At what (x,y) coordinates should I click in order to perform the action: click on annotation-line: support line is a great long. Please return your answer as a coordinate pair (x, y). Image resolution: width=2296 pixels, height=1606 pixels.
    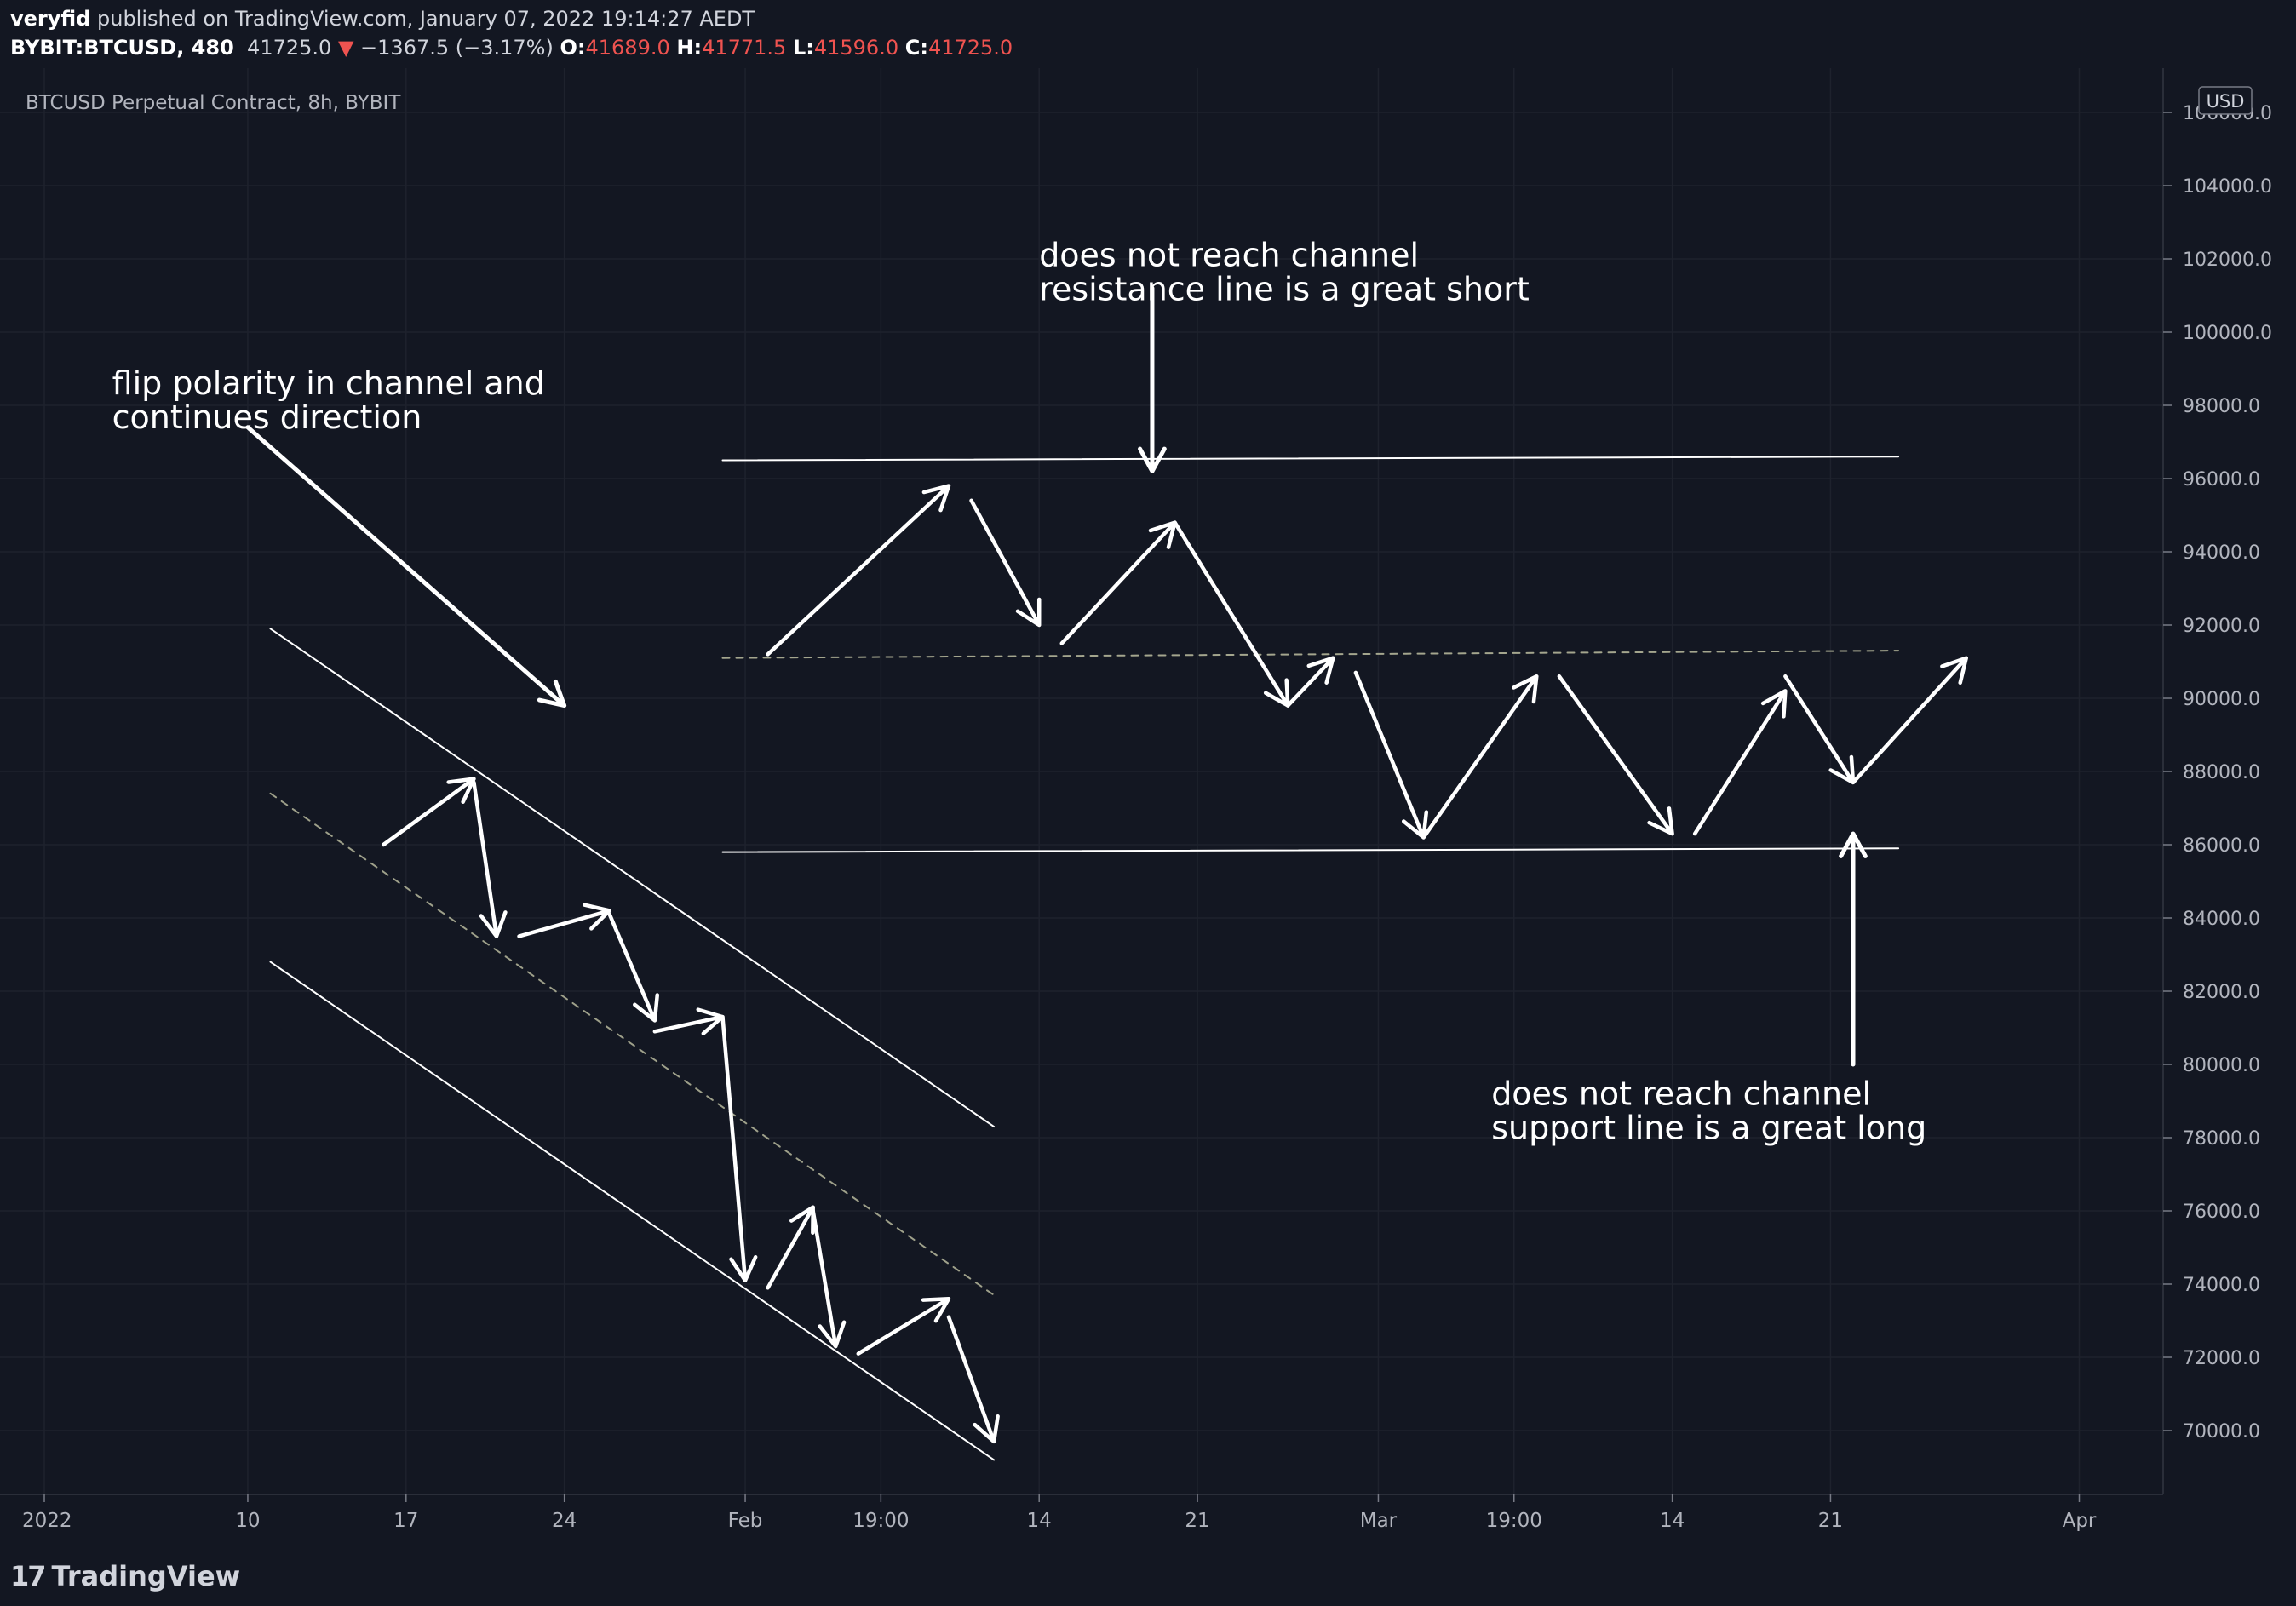
    Looking at the image, I should click on (1708, 1127).